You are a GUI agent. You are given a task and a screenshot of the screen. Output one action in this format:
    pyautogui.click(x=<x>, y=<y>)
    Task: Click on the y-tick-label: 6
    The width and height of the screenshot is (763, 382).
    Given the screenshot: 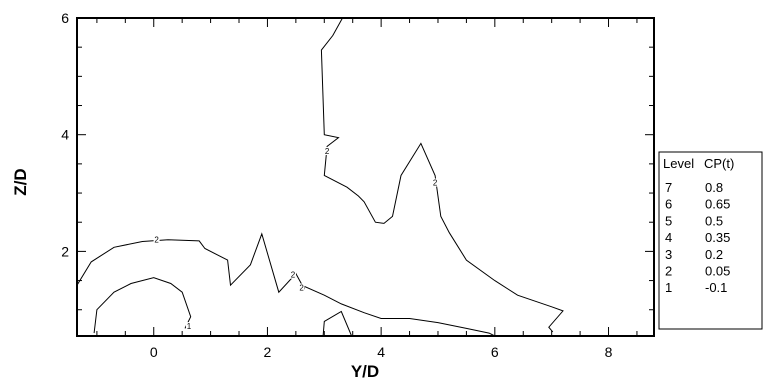 What is the action you would take?
    pyautogui.click(x=65, y=18)
    